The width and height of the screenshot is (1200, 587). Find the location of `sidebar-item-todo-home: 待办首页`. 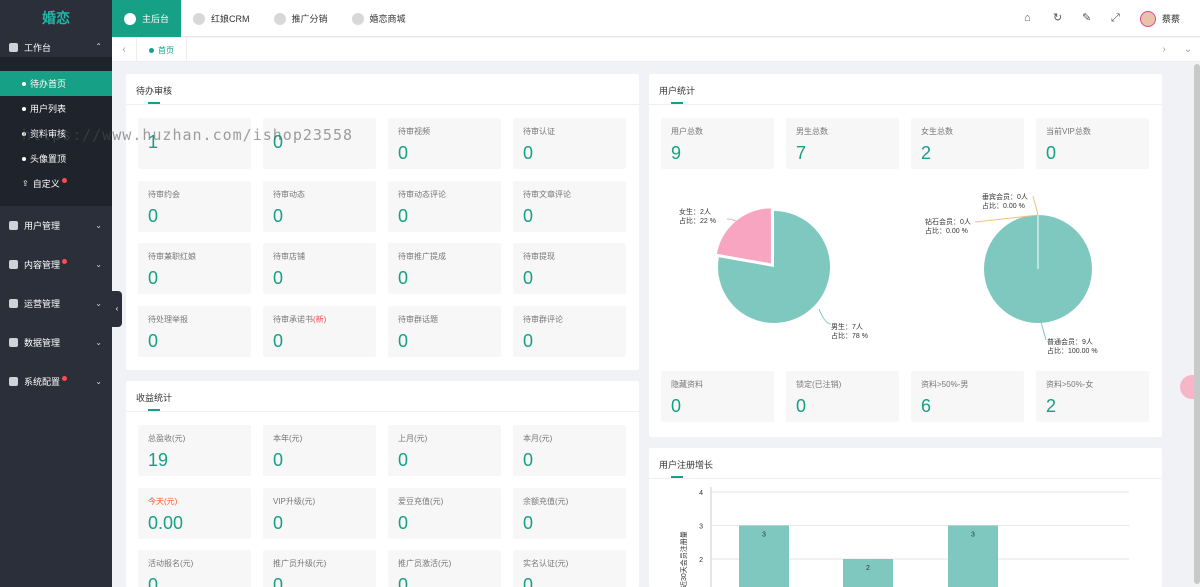

sidebar-item-todo-home: 待办首页 is located at coordinates (56, 83).